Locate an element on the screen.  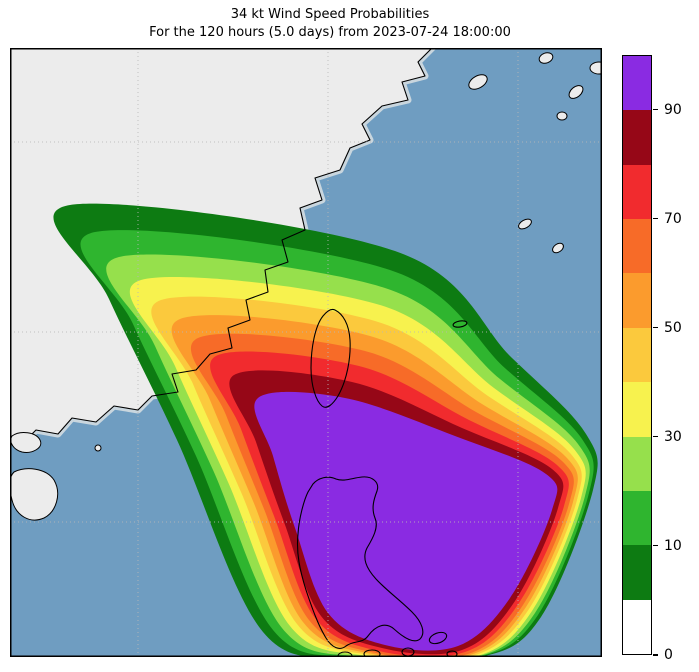
colorbar-tick-label: 50 is located at coordinates (673, 327).